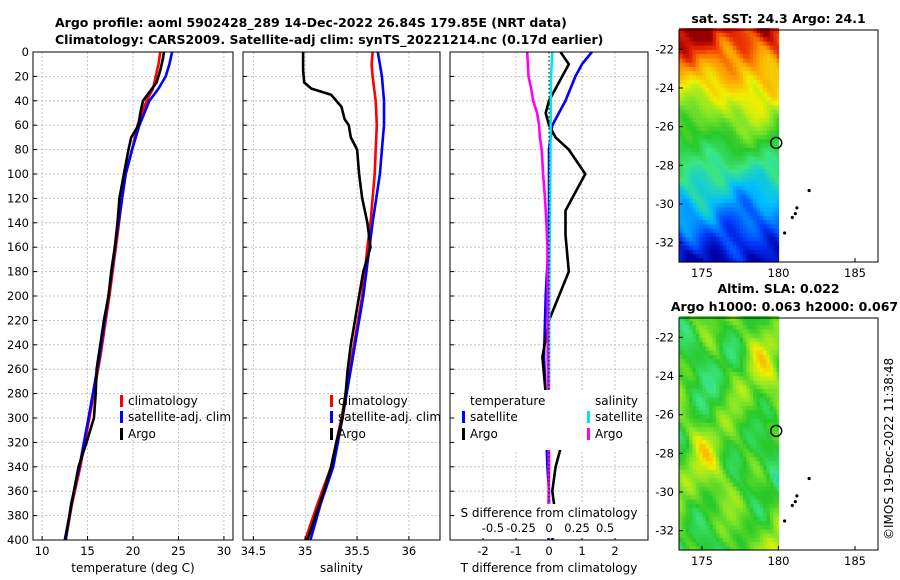 This screenshot has width=900, height=580. I want to click on argo-profile-marker, so click(776, 143).